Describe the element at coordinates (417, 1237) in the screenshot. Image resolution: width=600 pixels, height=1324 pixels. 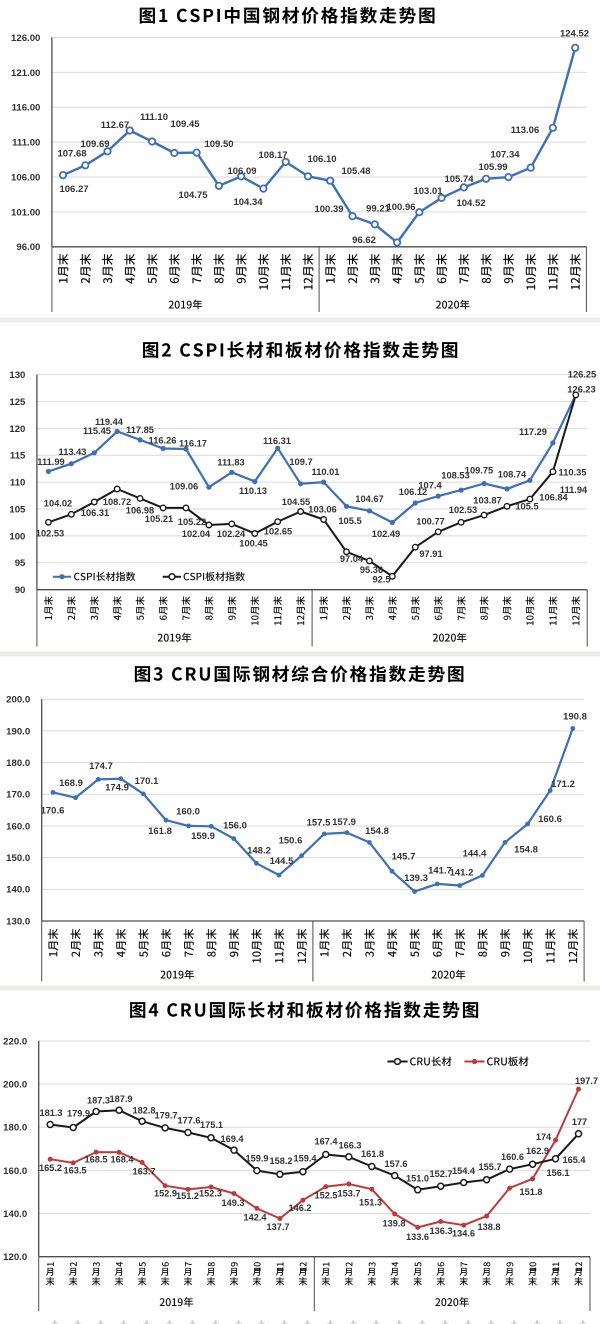
I see `svg-text: 133.6` at that location.